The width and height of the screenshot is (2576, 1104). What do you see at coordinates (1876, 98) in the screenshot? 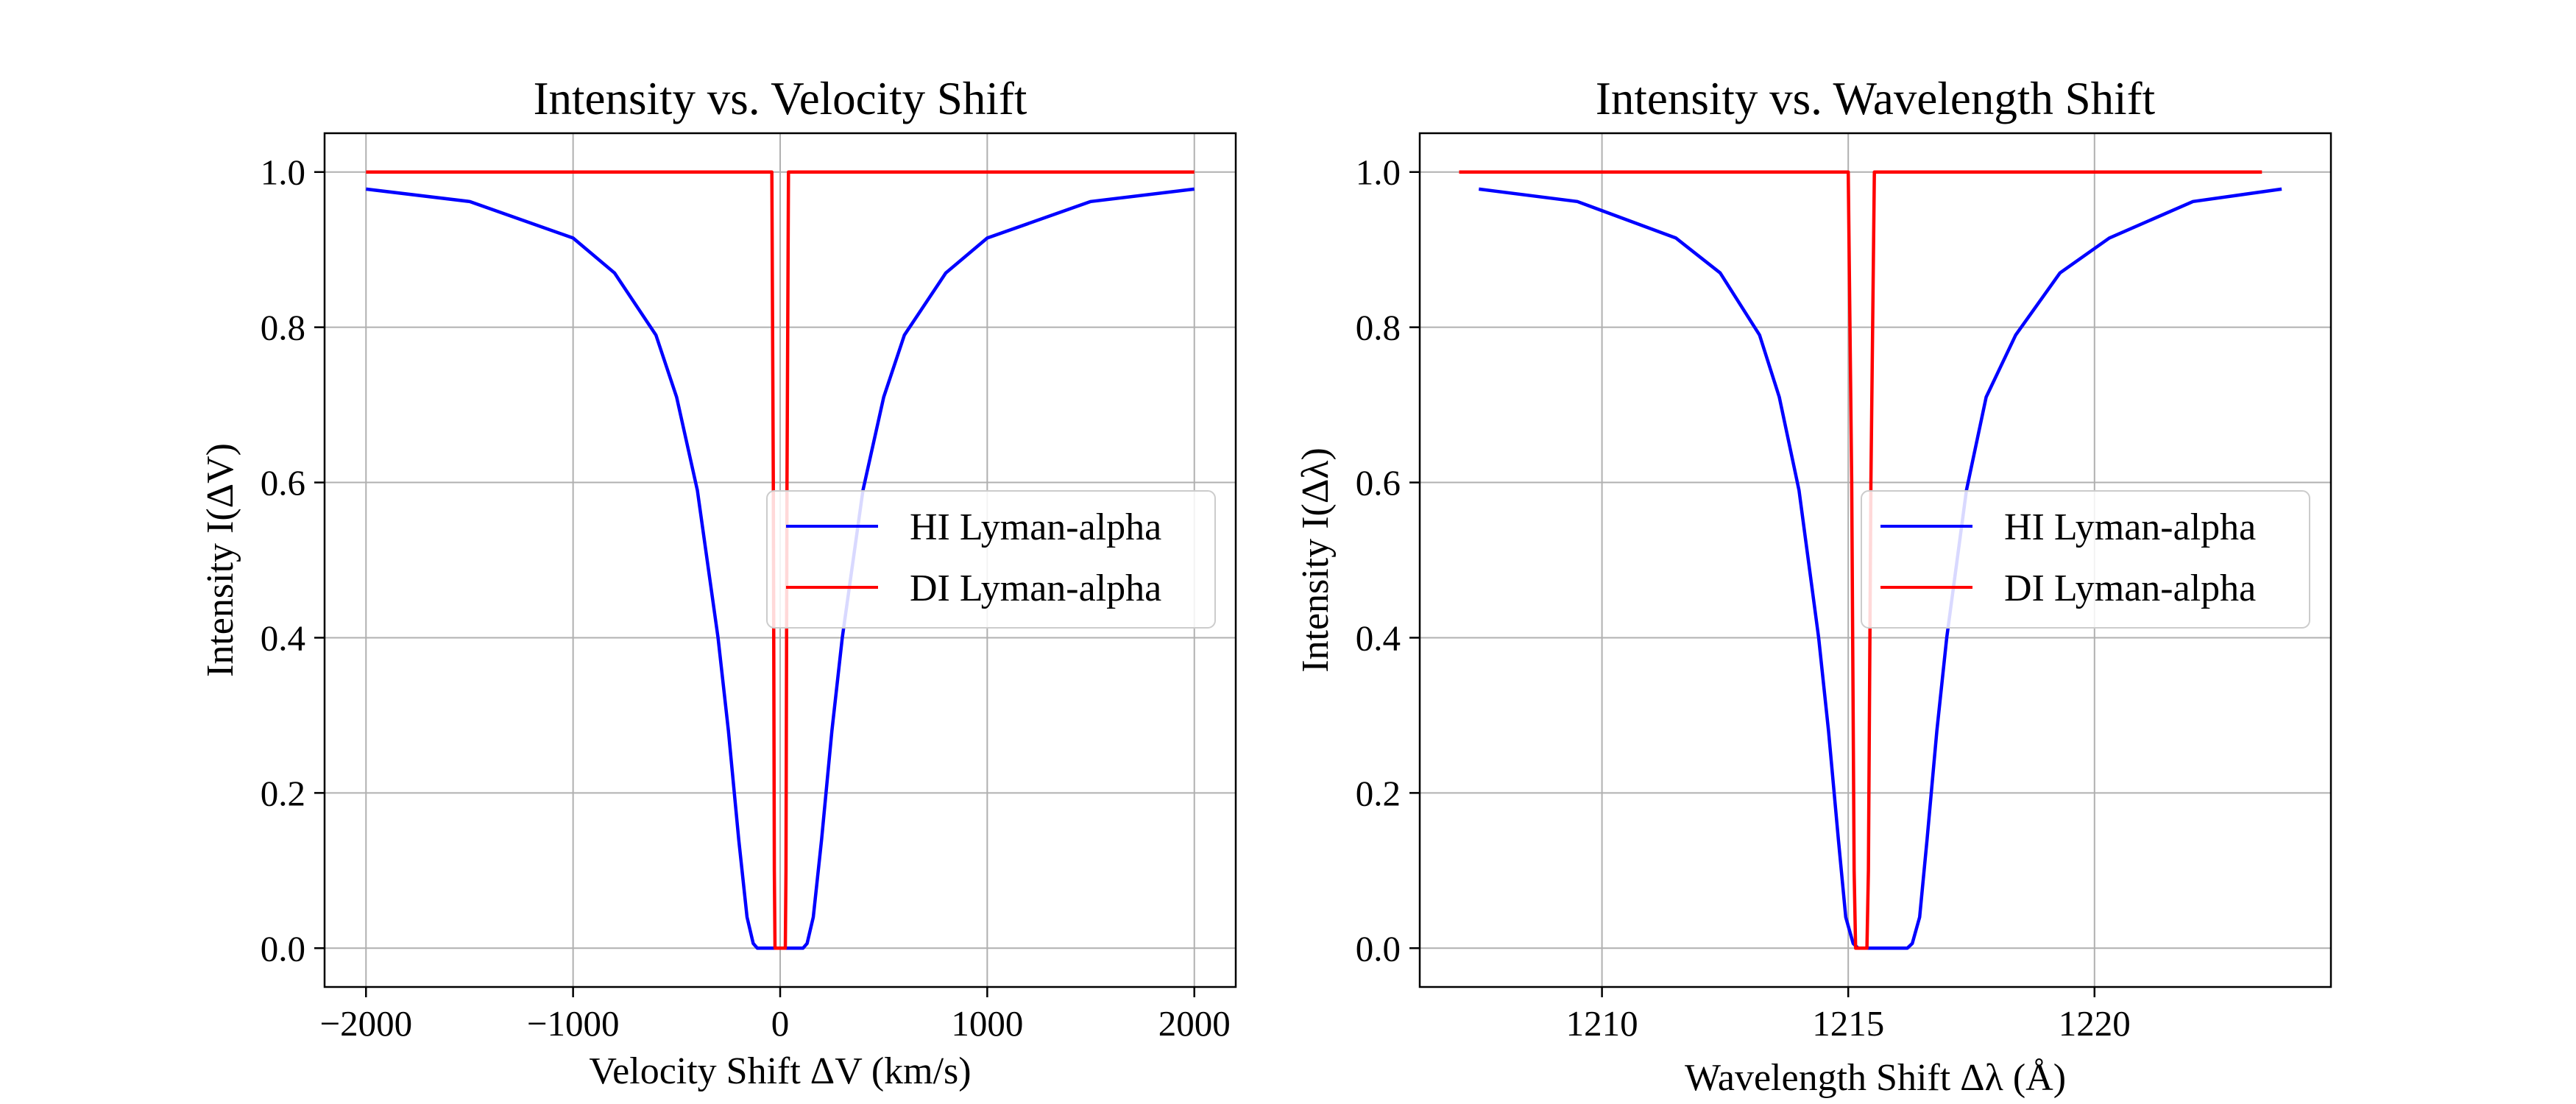
I see `chart-title: Intensity vs. Wavelength Shift` at bounding box center [1876, 98].